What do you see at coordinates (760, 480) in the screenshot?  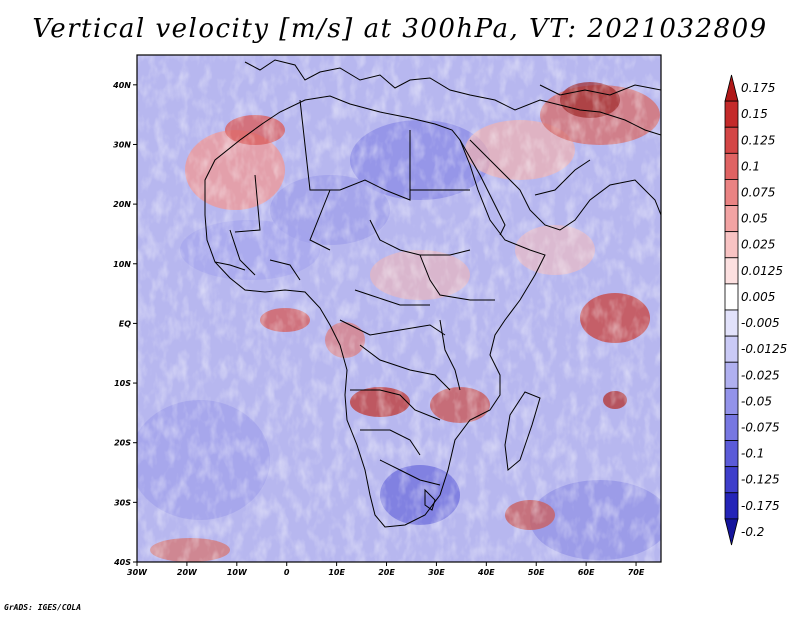 I see `colorbar-label: -0.125` at bounding box center [760, 480].